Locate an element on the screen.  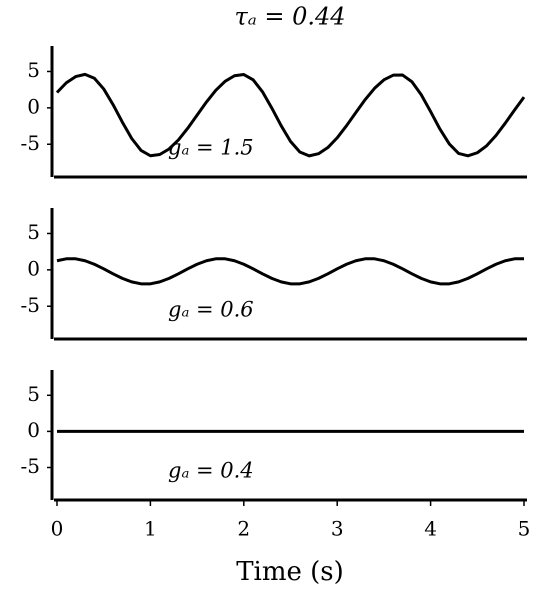
chart-title: τₐ = 0.44 is located at coordinates (289, 17).